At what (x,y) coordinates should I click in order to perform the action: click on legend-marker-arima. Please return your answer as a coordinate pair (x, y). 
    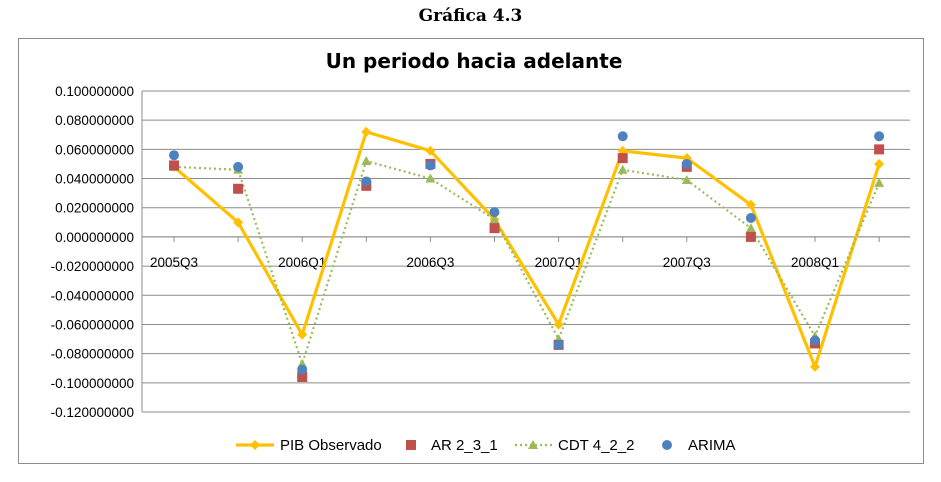
    Looking at the image, I should click on (667, 445).